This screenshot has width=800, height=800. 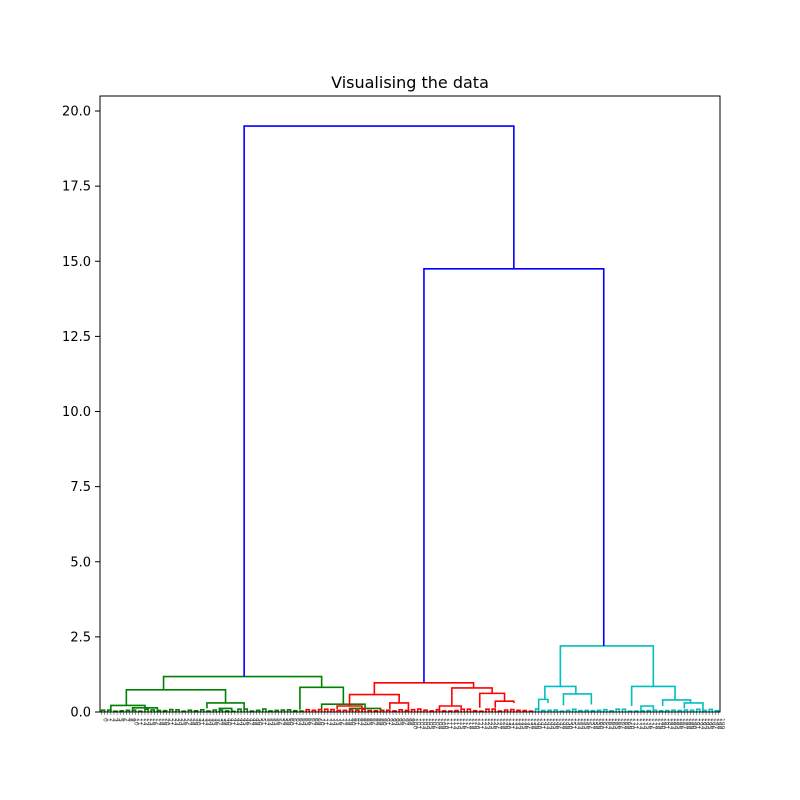 I want to click on leaf-label: 140, so click(x=539, y=724).